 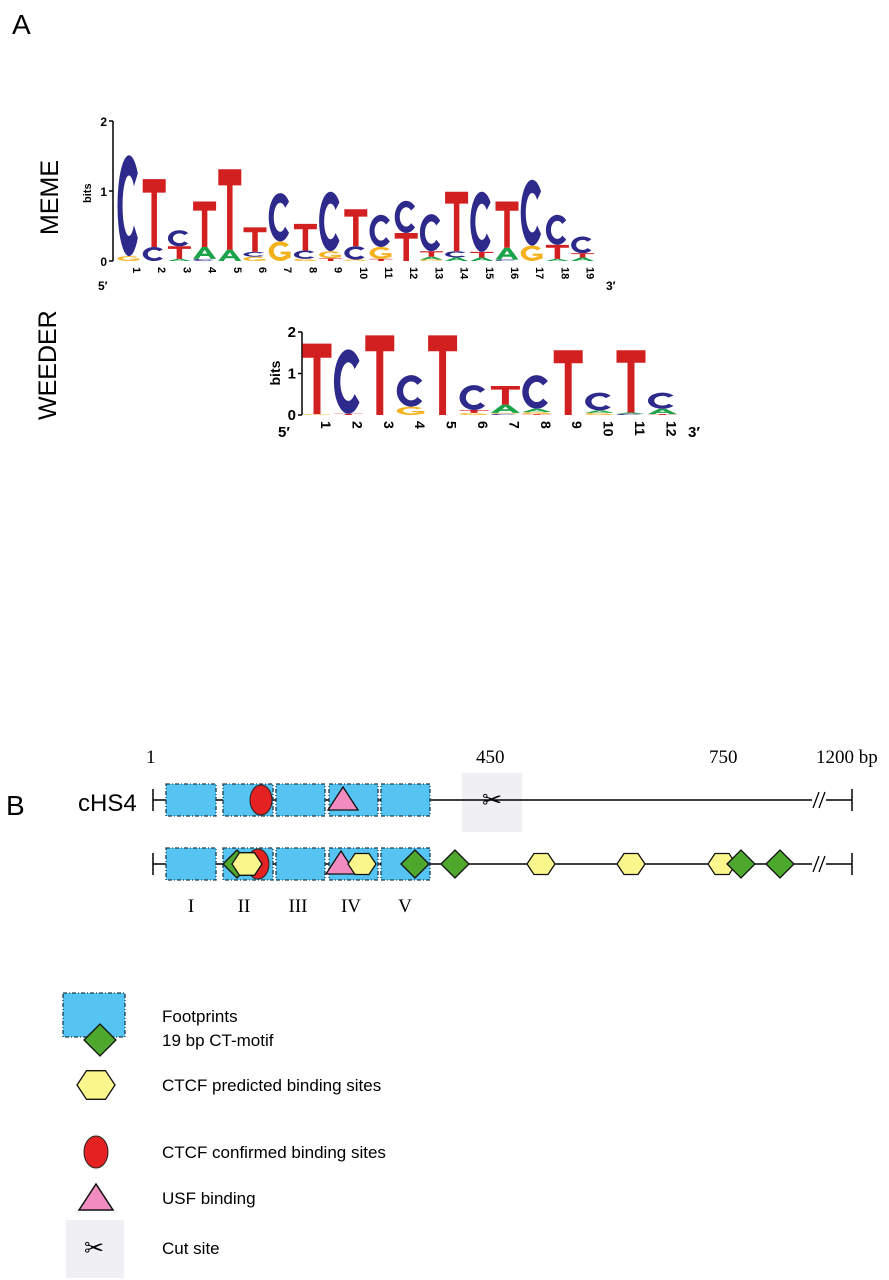 What do you see at coordinates (244, 906) in the screenshot?
I see `footprint-label-II: II` at bounding box center [244, 906].